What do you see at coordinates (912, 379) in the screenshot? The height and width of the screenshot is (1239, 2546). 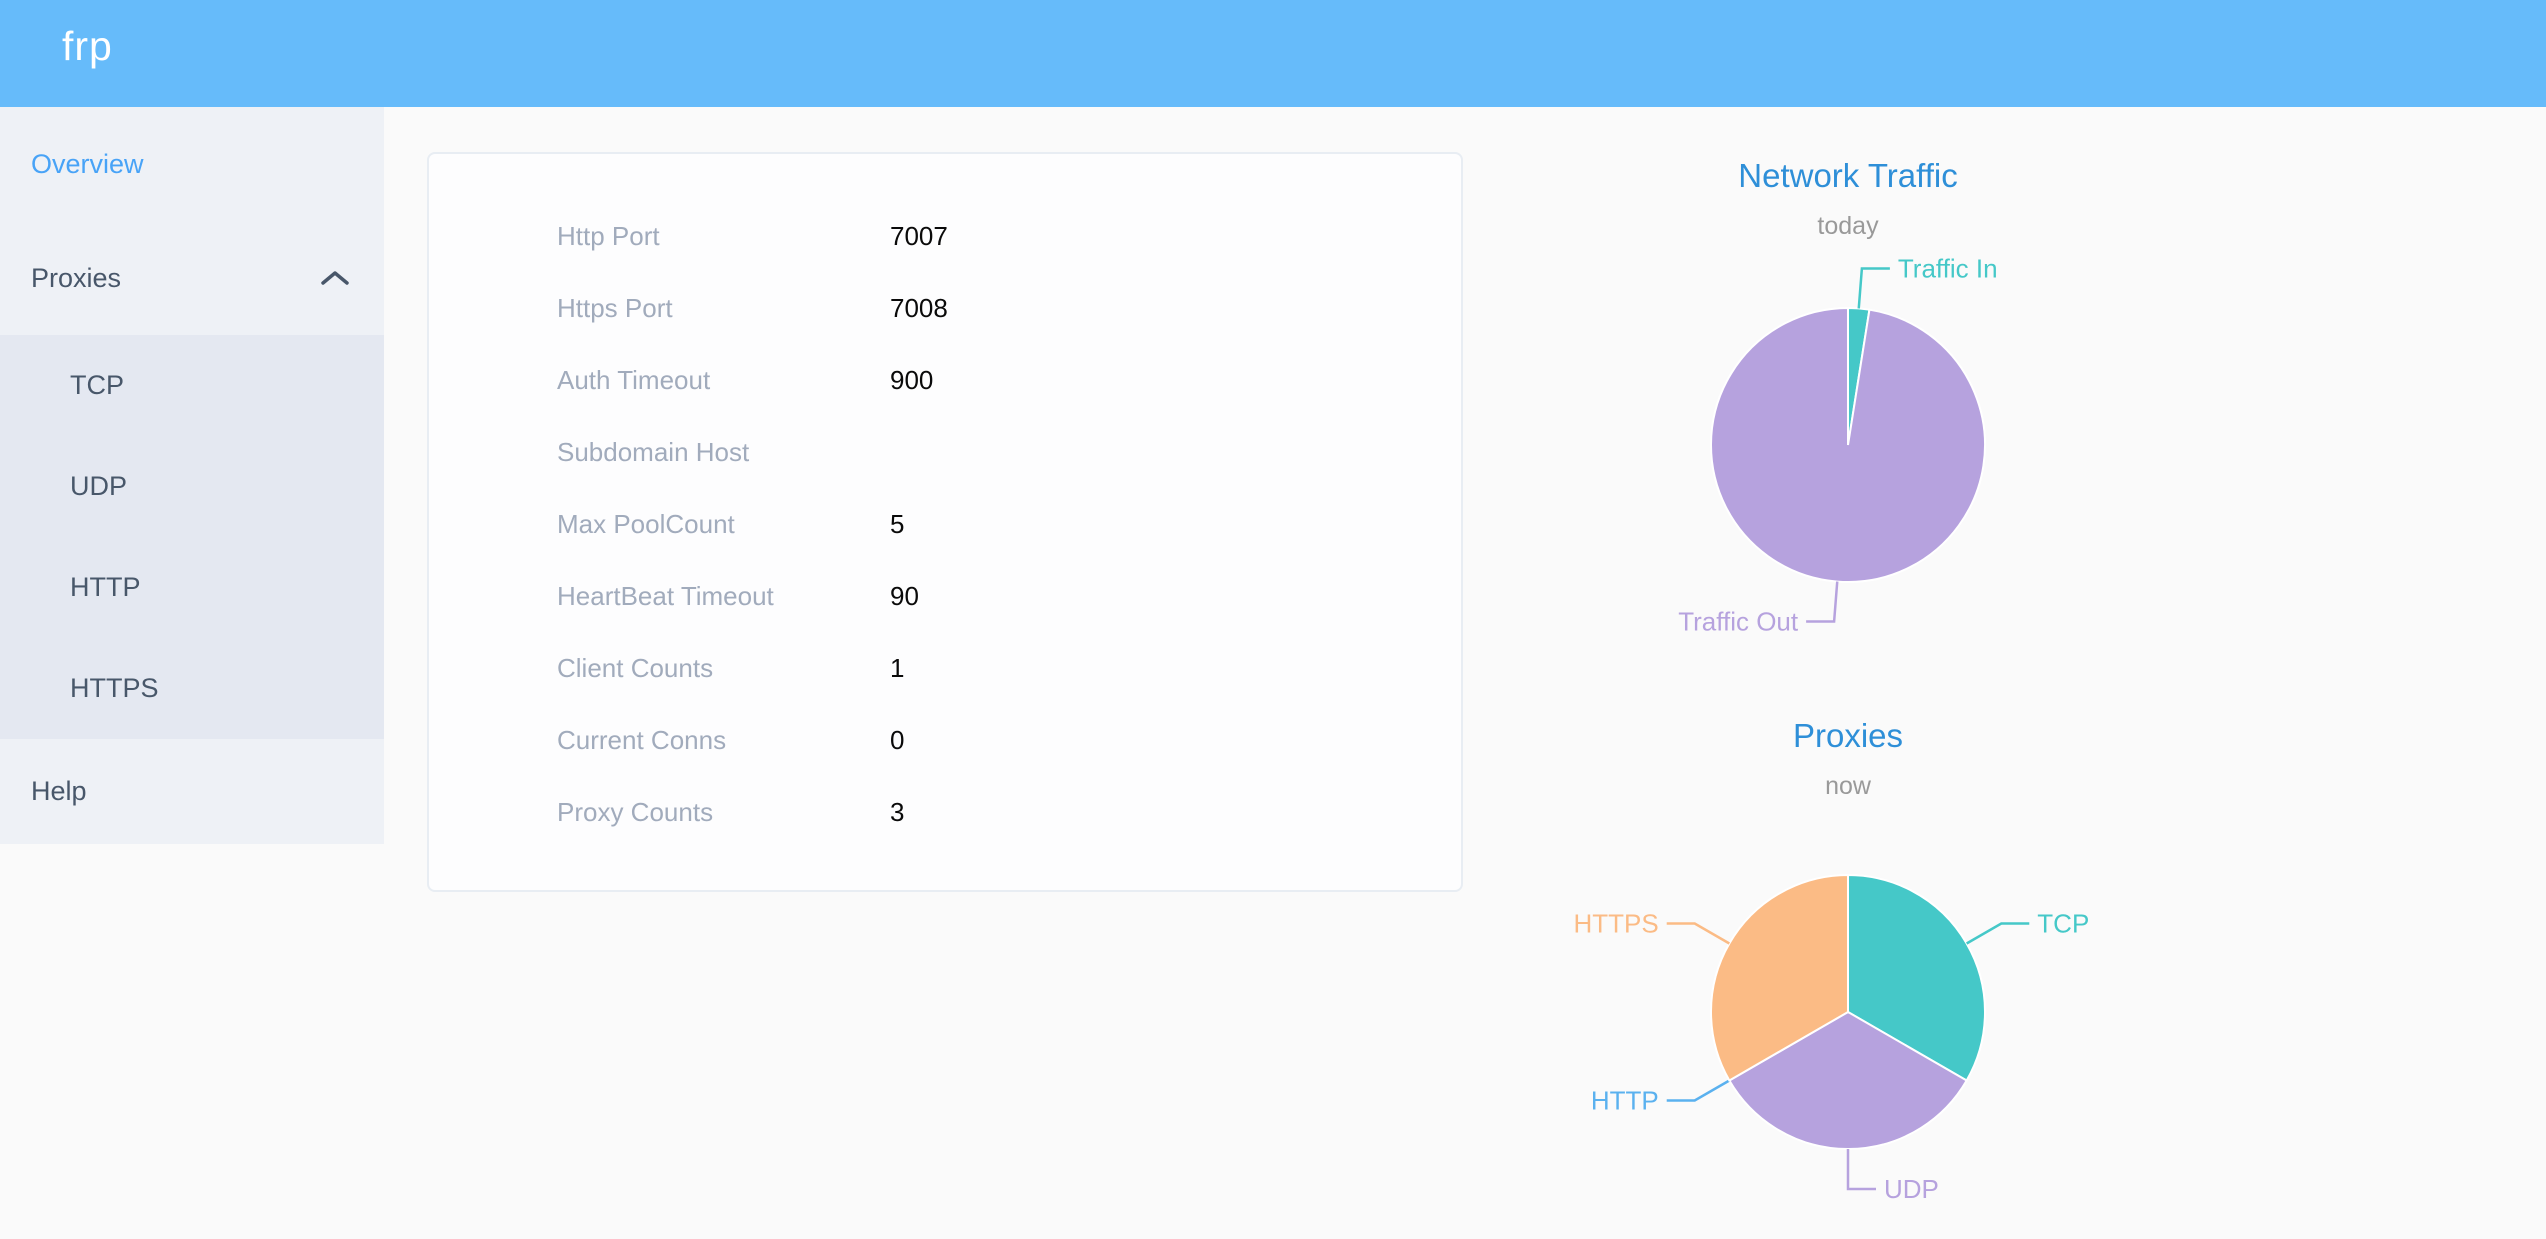 I see `info-value: 900` at bounding box center [912, 379].